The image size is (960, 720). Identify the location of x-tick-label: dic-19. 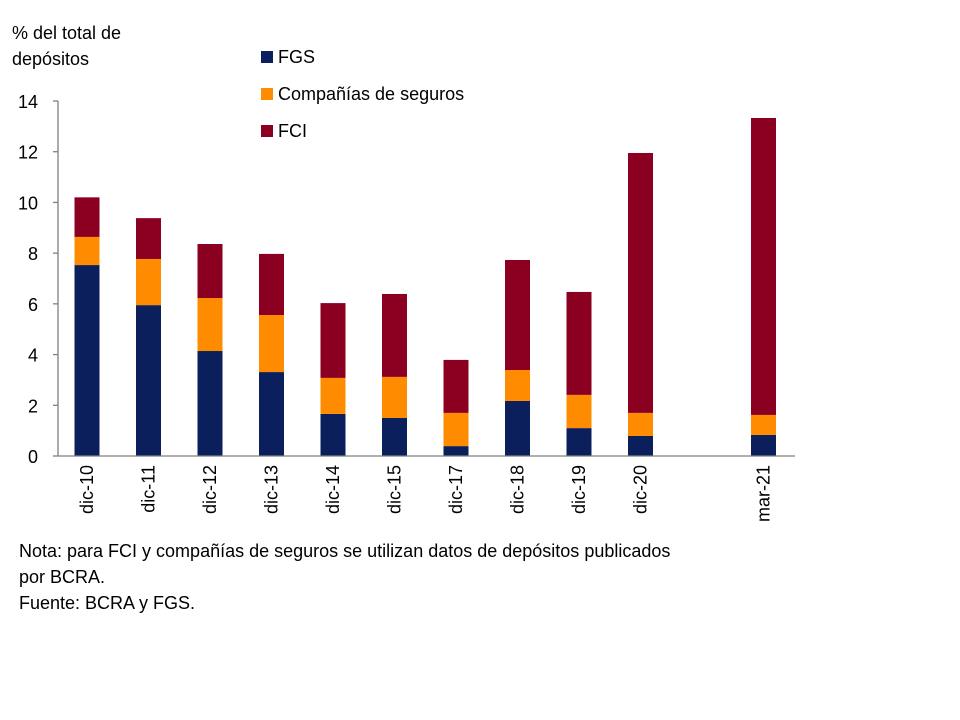
(579, 489).